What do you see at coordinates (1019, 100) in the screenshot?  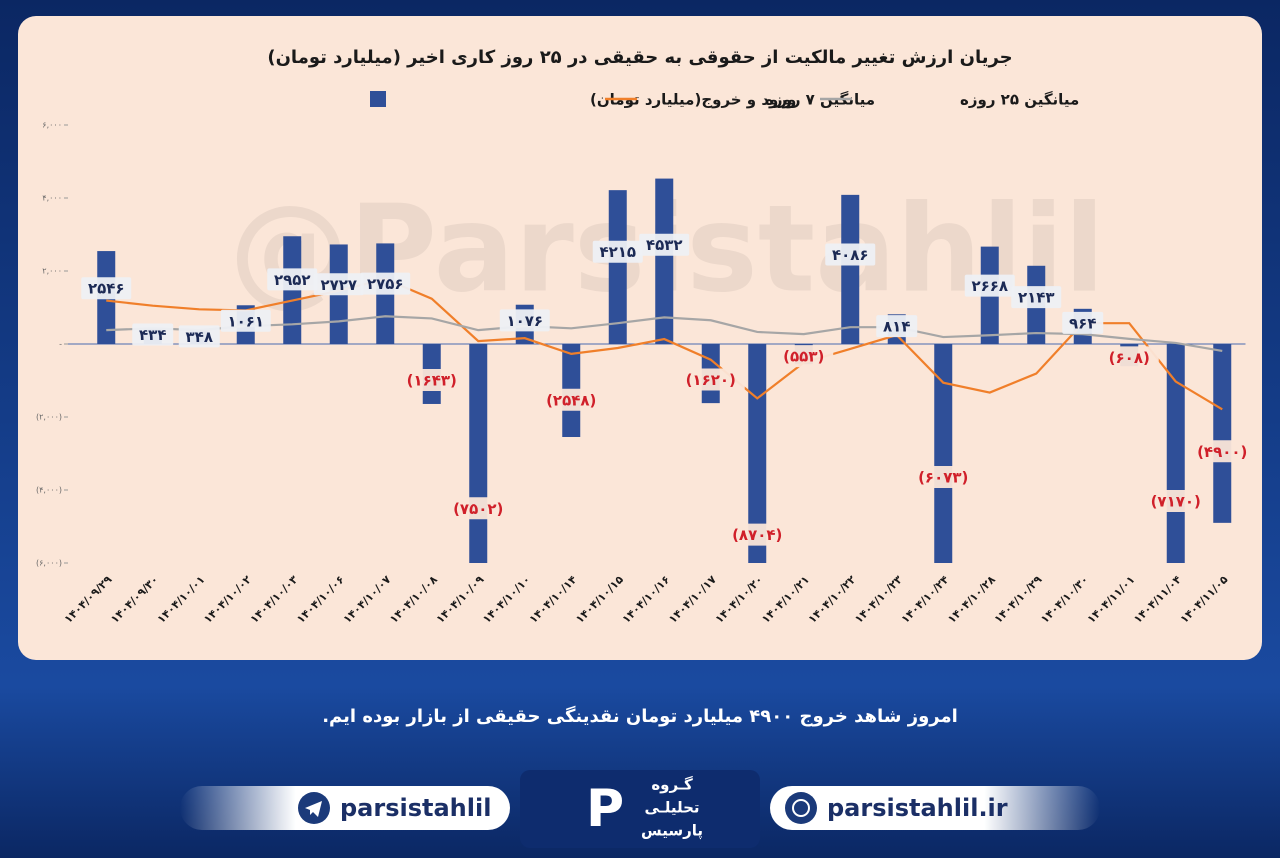 I see `legend-label: میانگین ۲۵ روزه` at bounding box center [1019, 100].